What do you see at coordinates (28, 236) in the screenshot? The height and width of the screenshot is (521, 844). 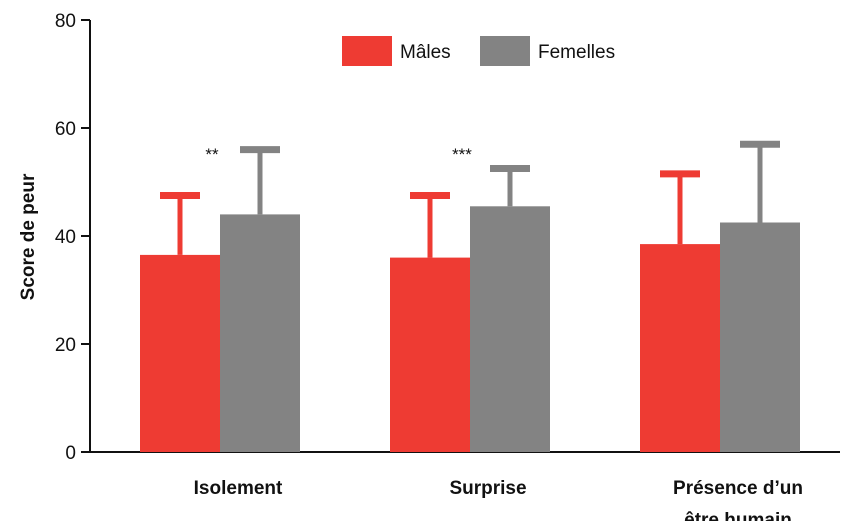 I see `y-axis-title: Score de peur` at bounding box center [28, 236].